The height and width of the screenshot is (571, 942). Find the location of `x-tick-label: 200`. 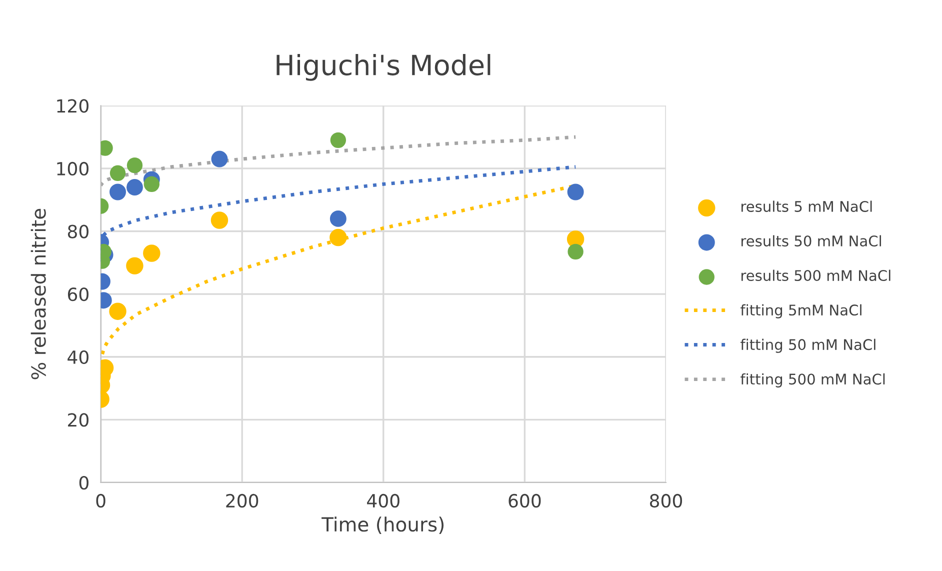

x-tick-label: 200 is located at coordinates (242, 501).